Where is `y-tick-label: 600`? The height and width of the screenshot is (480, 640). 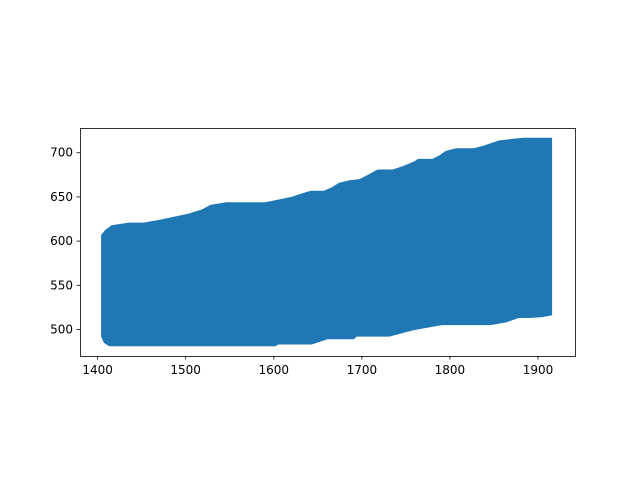
y-tick-label: 600 is located at coordinates (61, 241).